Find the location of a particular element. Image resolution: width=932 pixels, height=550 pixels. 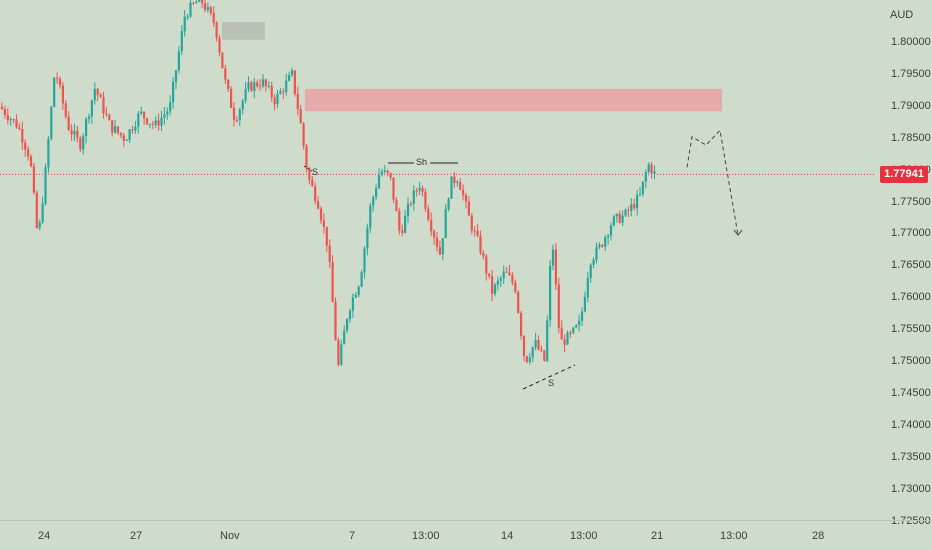

price-tick-label: 1.80000 is located at coordinates (911, 42).